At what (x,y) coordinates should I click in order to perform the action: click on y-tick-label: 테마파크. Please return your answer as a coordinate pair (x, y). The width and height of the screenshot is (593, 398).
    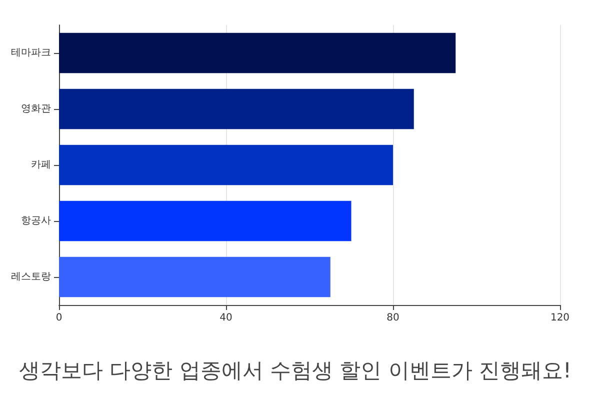
    Looking at the image, I should click on (31, 53).